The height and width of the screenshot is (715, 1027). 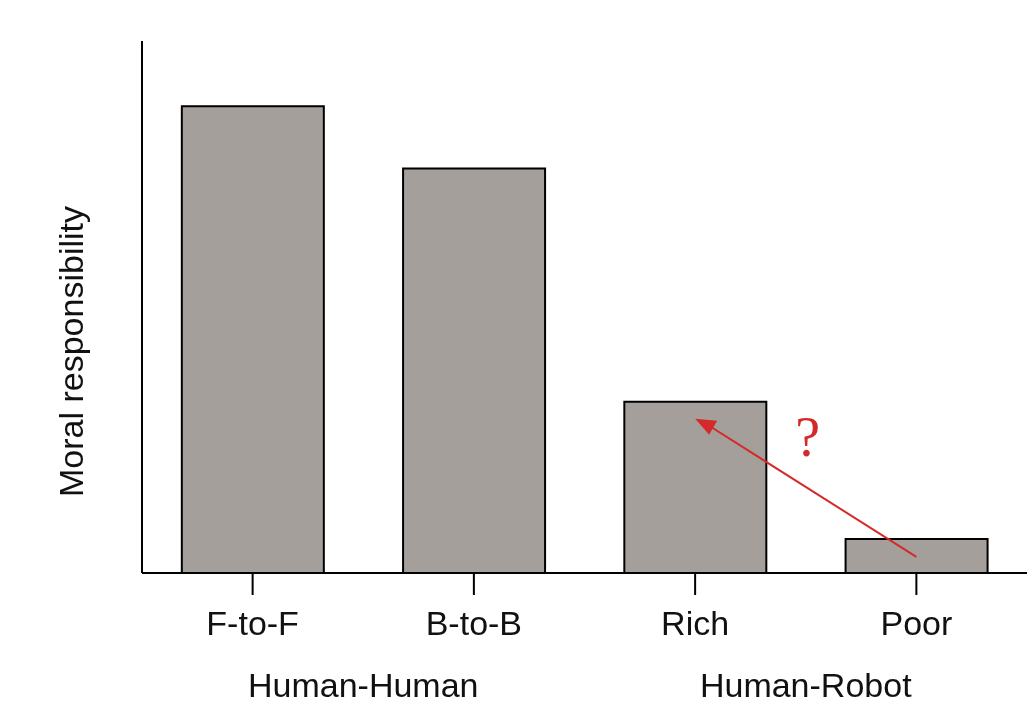 What do you see at coordinates (805, 685) in the screenshot?
I see `text: Human-Robot` at bounding box center [805, 685].